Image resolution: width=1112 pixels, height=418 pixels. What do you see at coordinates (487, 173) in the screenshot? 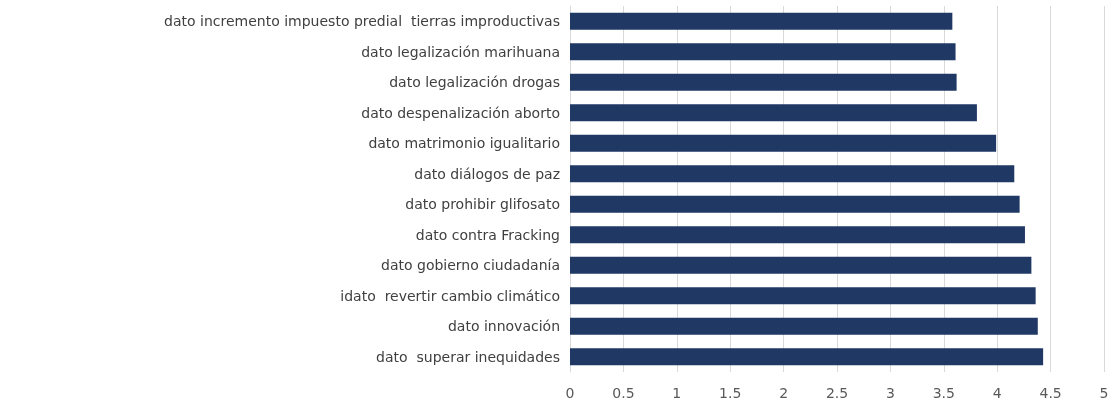
I see `y-tick-label: dato diálogos de paz` at bounding box center [487, 173].